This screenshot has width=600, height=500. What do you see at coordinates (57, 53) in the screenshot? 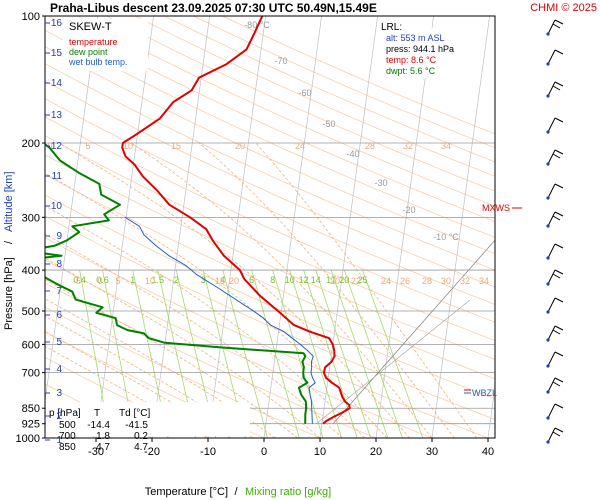
I see `altitude-tick-label: 15` at bounding box center [57, 53].